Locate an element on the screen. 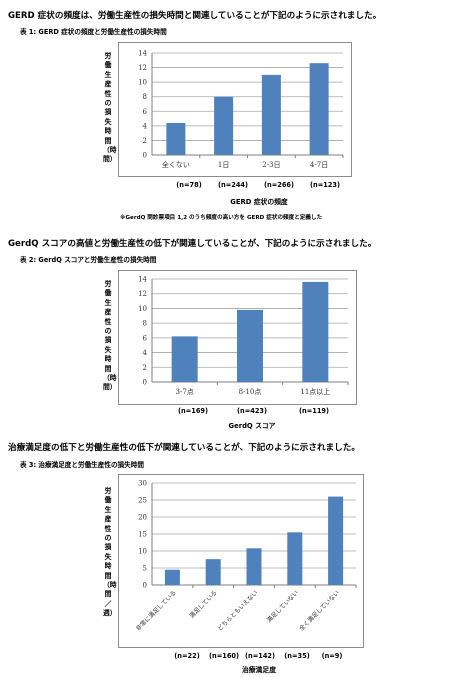 This screenshot has height=677, width=450. table-1-caption: 表 1: GERD 症状の頻度と労働生産性の損失時間 is located at coordinates (93, 32).